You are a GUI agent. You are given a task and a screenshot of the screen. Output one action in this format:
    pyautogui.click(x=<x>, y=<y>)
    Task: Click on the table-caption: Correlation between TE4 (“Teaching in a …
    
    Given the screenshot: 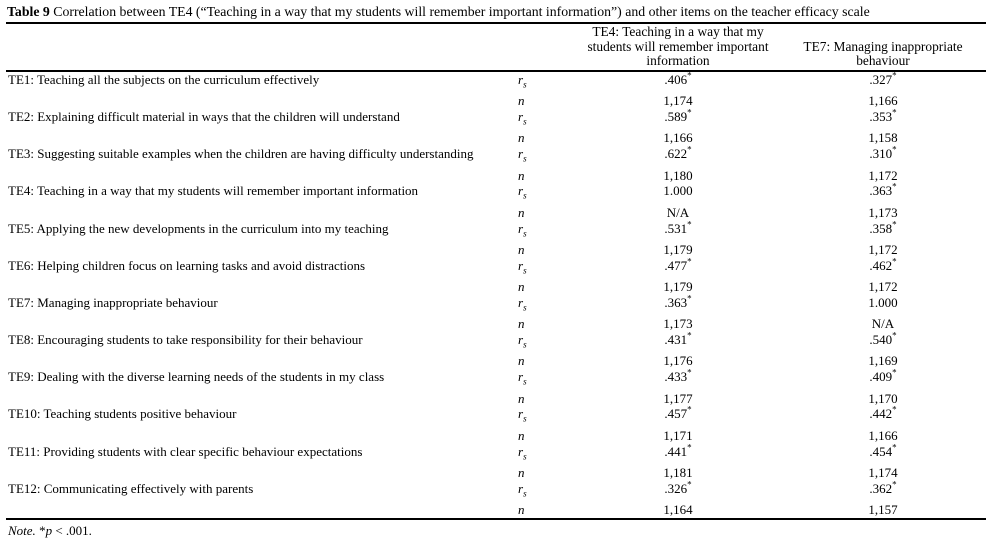 What is the action you would take?
    pyautogui.click(x=461, y=11)
    